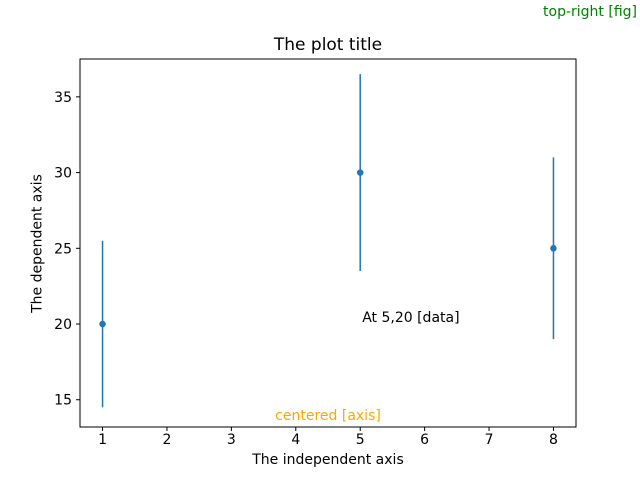 The width and height of the screenshot is (640, 480). Describe the element at coordinates (295, 440) in the screenshot. I see `x-tick-label: 4` at that location.